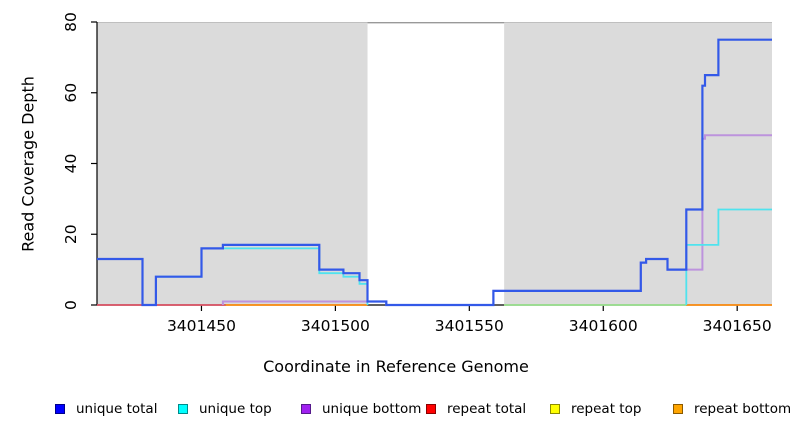  I want to click on legend-label-unique_total: unique total, so click(117, 409).